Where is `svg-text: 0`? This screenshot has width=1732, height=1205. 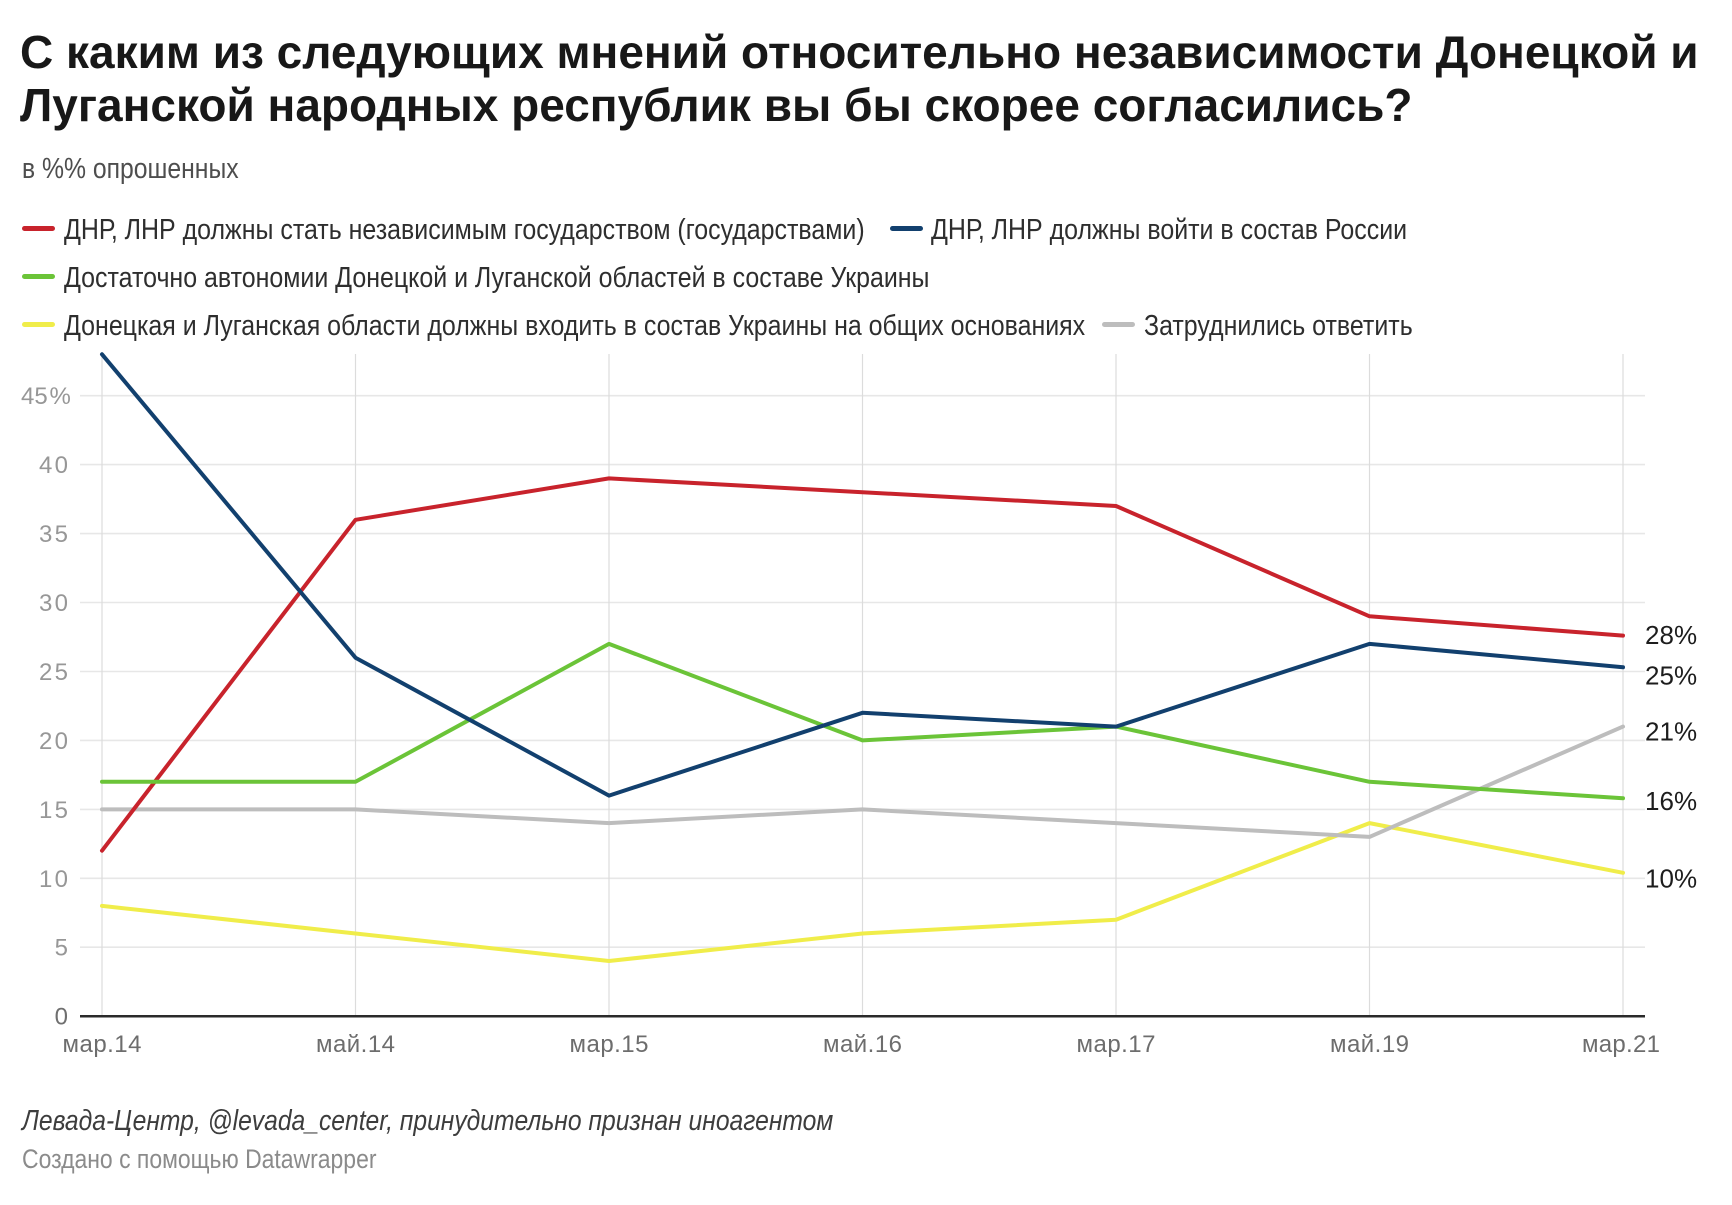
svg-text: 0 is located at coordinates (61, 1017).